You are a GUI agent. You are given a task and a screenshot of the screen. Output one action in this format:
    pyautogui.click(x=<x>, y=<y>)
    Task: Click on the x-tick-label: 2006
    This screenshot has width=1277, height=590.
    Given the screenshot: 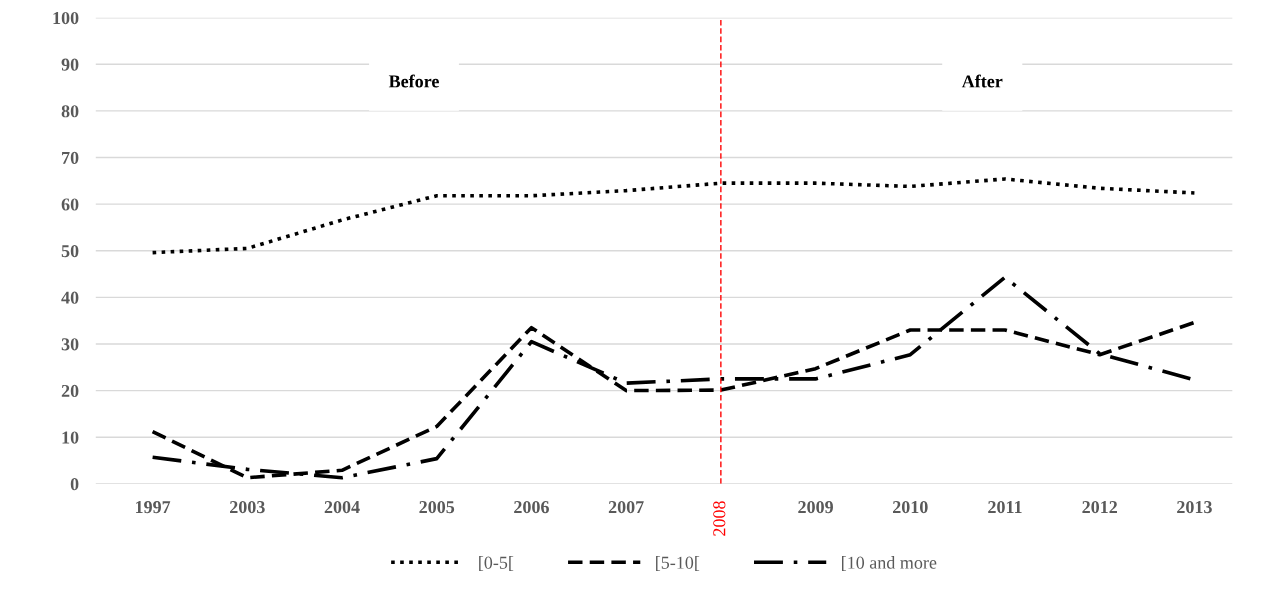 What is the action you would take?
    pyautogui.click(x=531, y=507)
    